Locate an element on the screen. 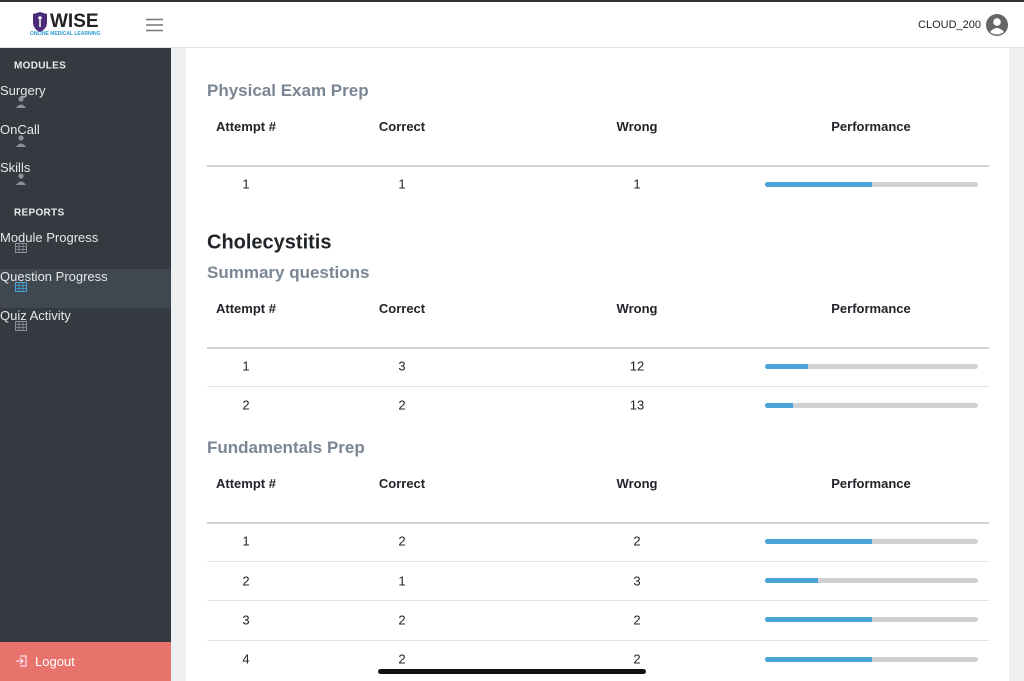 The height and width of the screenshot is (681, 1024). sidebar-item: Skills is located at coordinates (85, 179).